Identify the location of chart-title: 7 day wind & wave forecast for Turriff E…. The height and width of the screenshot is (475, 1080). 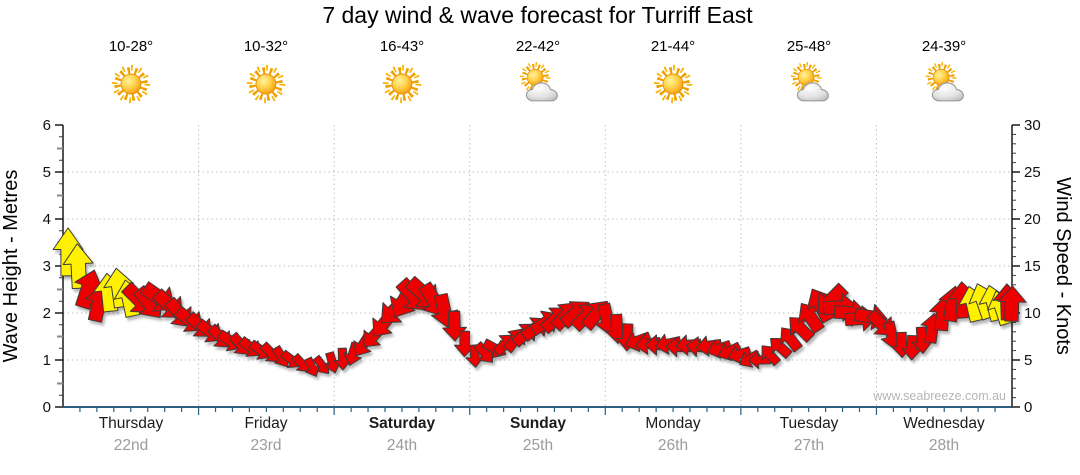
(537, 15).